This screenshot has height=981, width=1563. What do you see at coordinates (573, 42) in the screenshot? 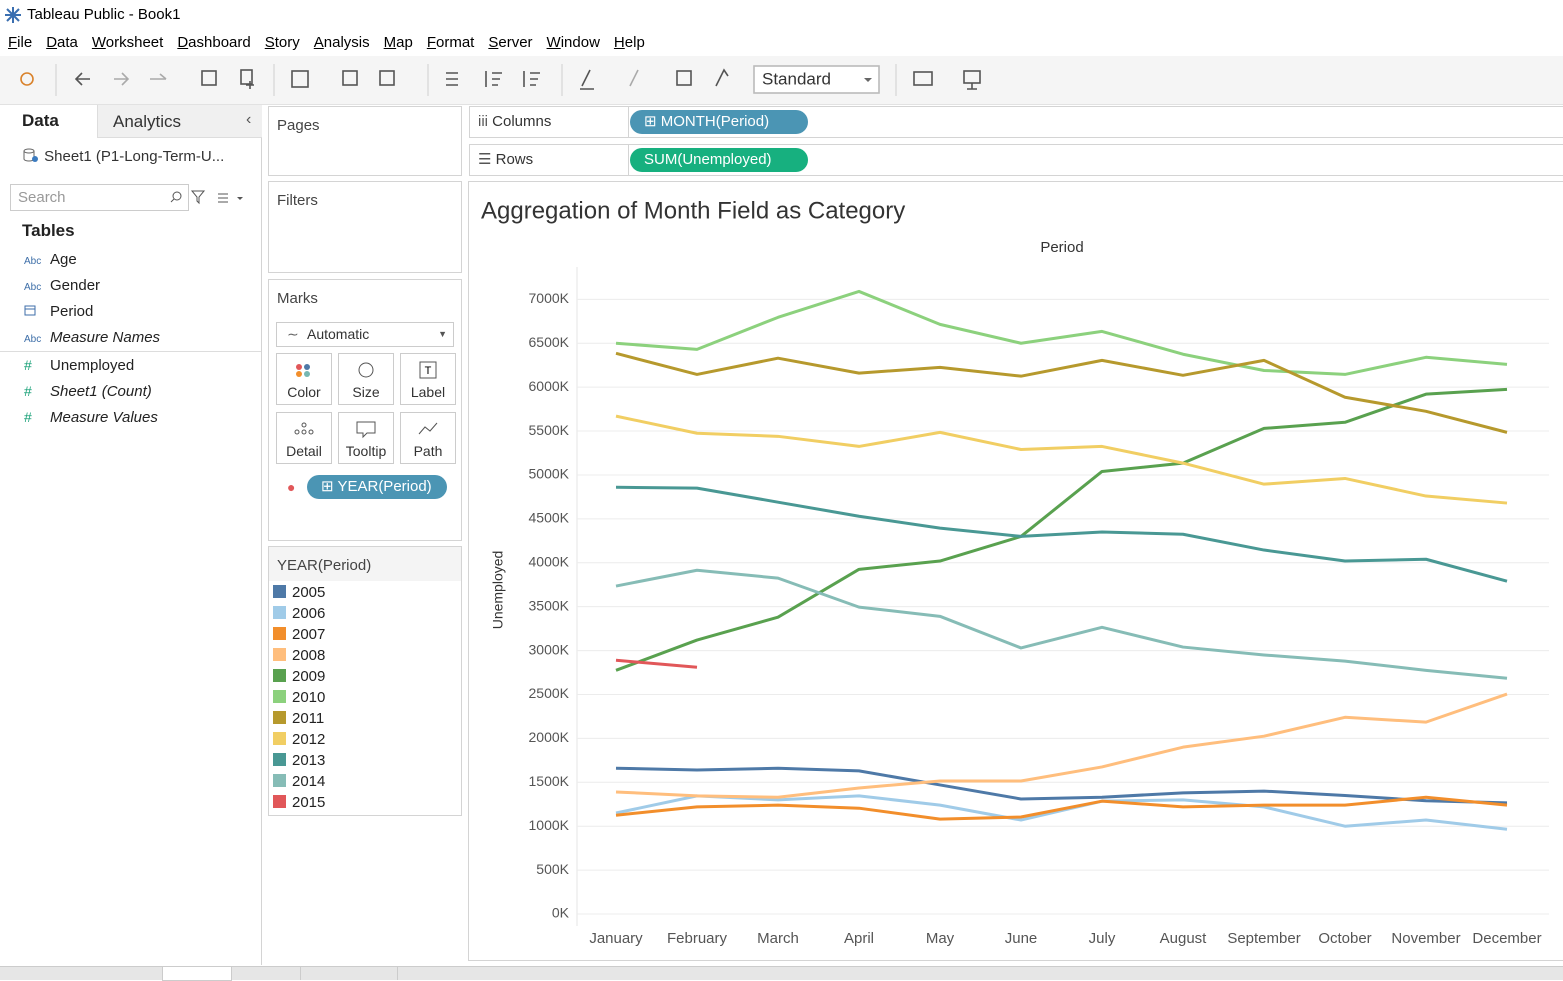
I see `menu-item: Window` at bounding box center [573, 42].